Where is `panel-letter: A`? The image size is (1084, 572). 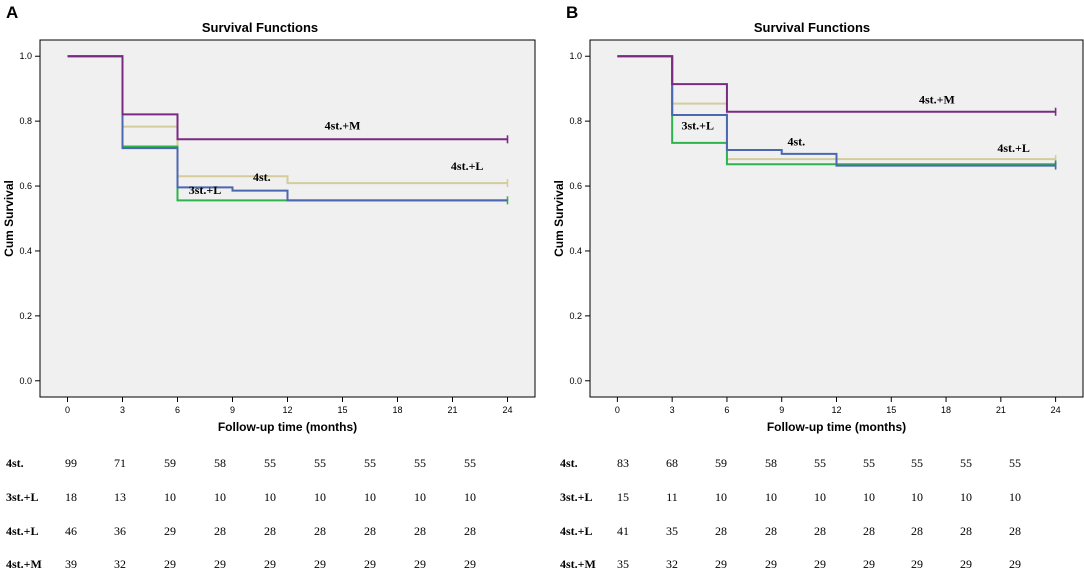 panel-letter: A is located at coordinates (12, 12).